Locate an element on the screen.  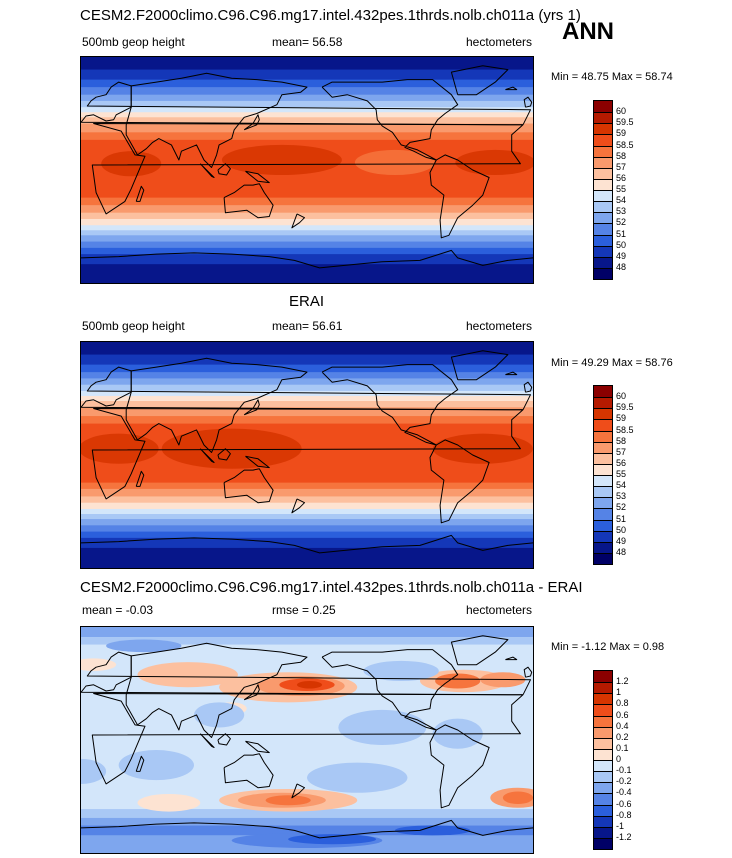
panel1-colorbar: 60 59.5 59 58.5 58 57 56 55 54 53 52 51 50 49 48 is located at coordinates (613, 190).